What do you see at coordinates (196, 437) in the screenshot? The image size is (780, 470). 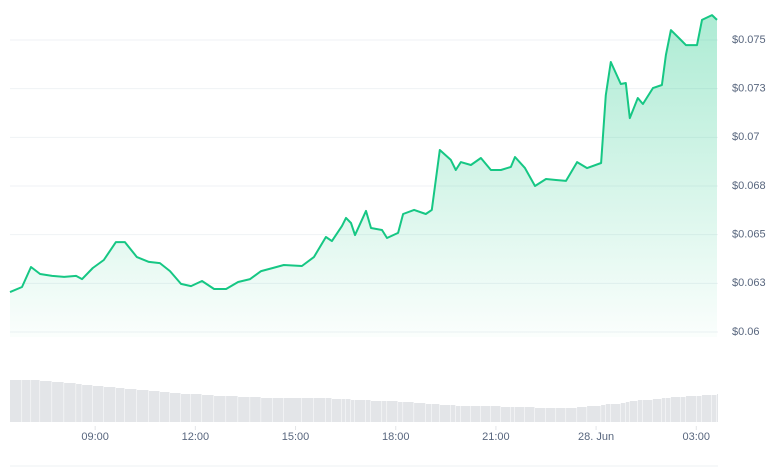 I see `x-tick-label: 12:00` at bounding box center [196, 437].